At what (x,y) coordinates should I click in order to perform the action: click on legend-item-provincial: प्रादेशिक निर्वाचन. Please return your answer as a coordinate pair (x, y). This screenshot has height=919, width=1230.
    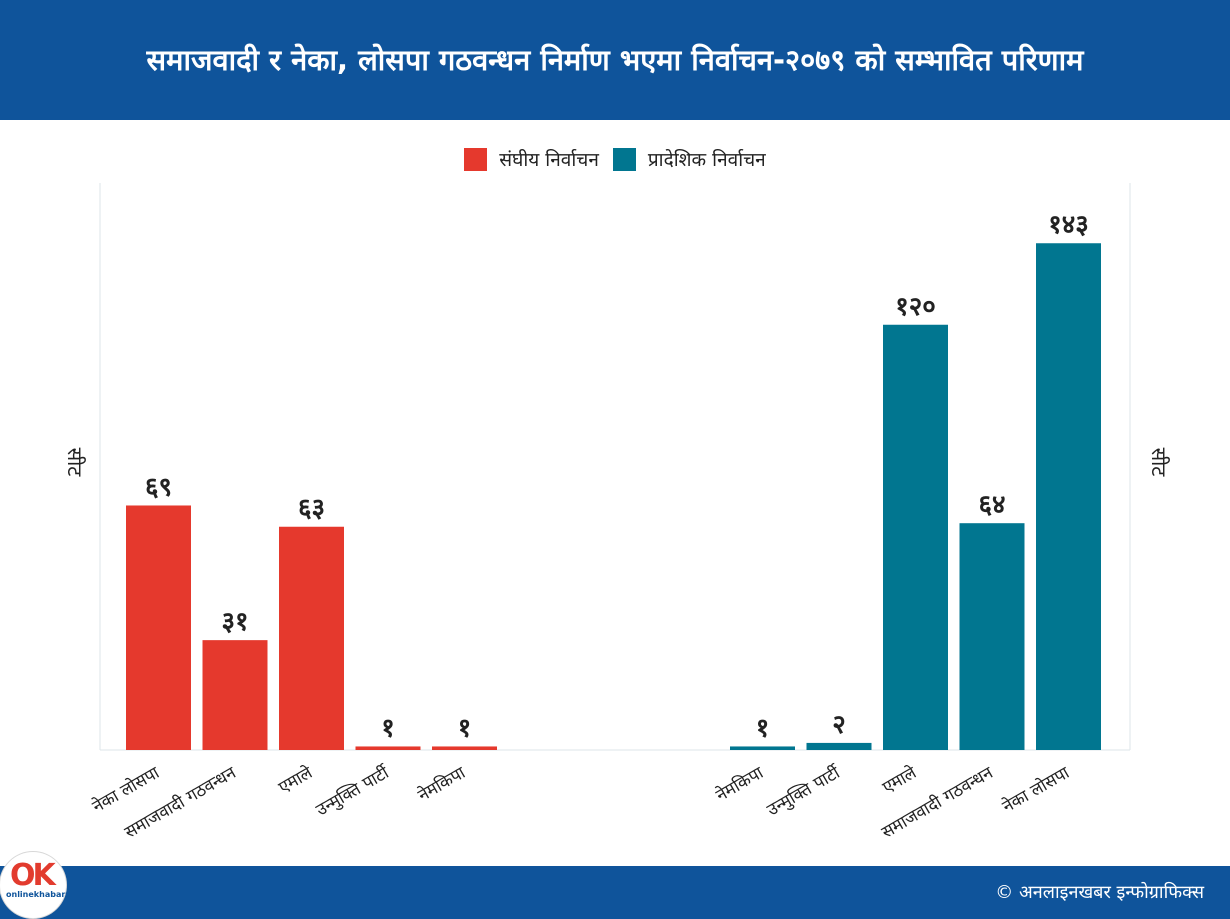
    Looking at the image, I should click on (689, 159).